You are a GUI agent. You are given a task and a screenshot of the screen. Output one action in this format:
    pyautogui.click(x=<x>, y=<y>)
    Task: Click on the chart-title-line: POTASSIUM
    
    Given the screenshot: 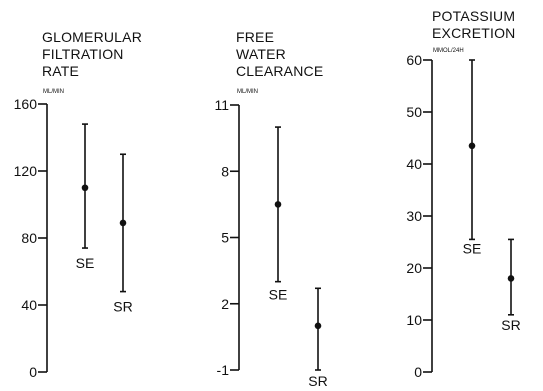 What is the action you would take?
    pyautogui.click(x=473, y=16)
    